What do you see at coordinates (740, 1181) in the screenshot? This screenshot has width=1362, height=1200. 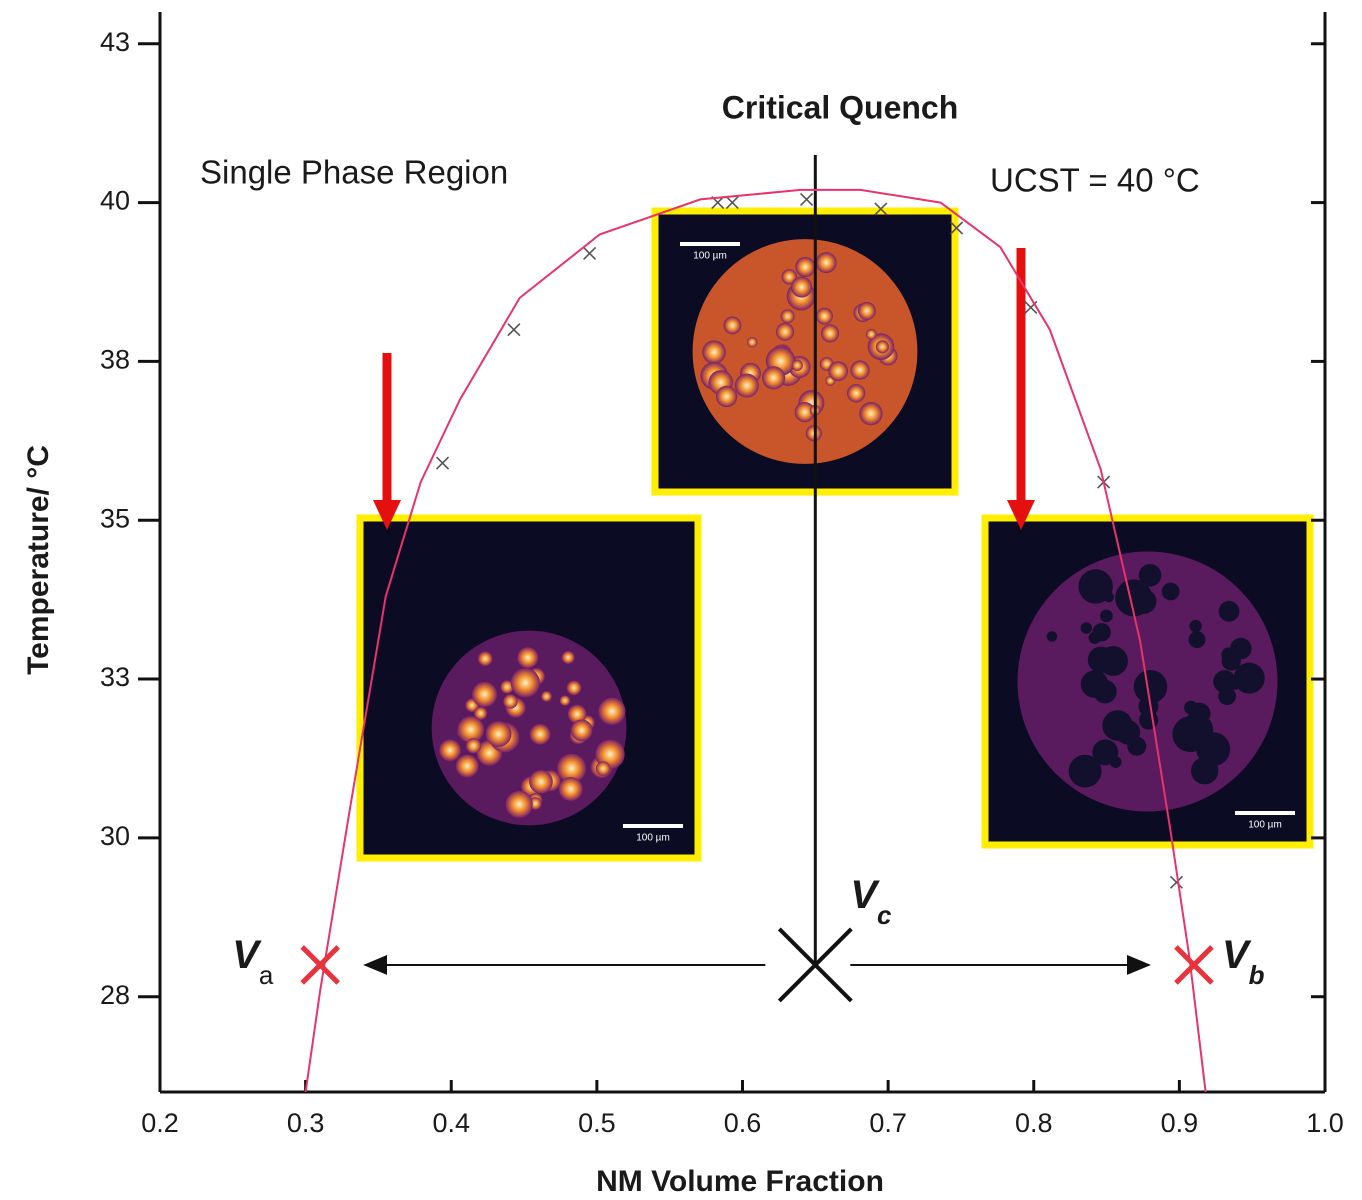 I see `x-axis-title: NM Volume Fraction` at bounding box center [740, 1181].